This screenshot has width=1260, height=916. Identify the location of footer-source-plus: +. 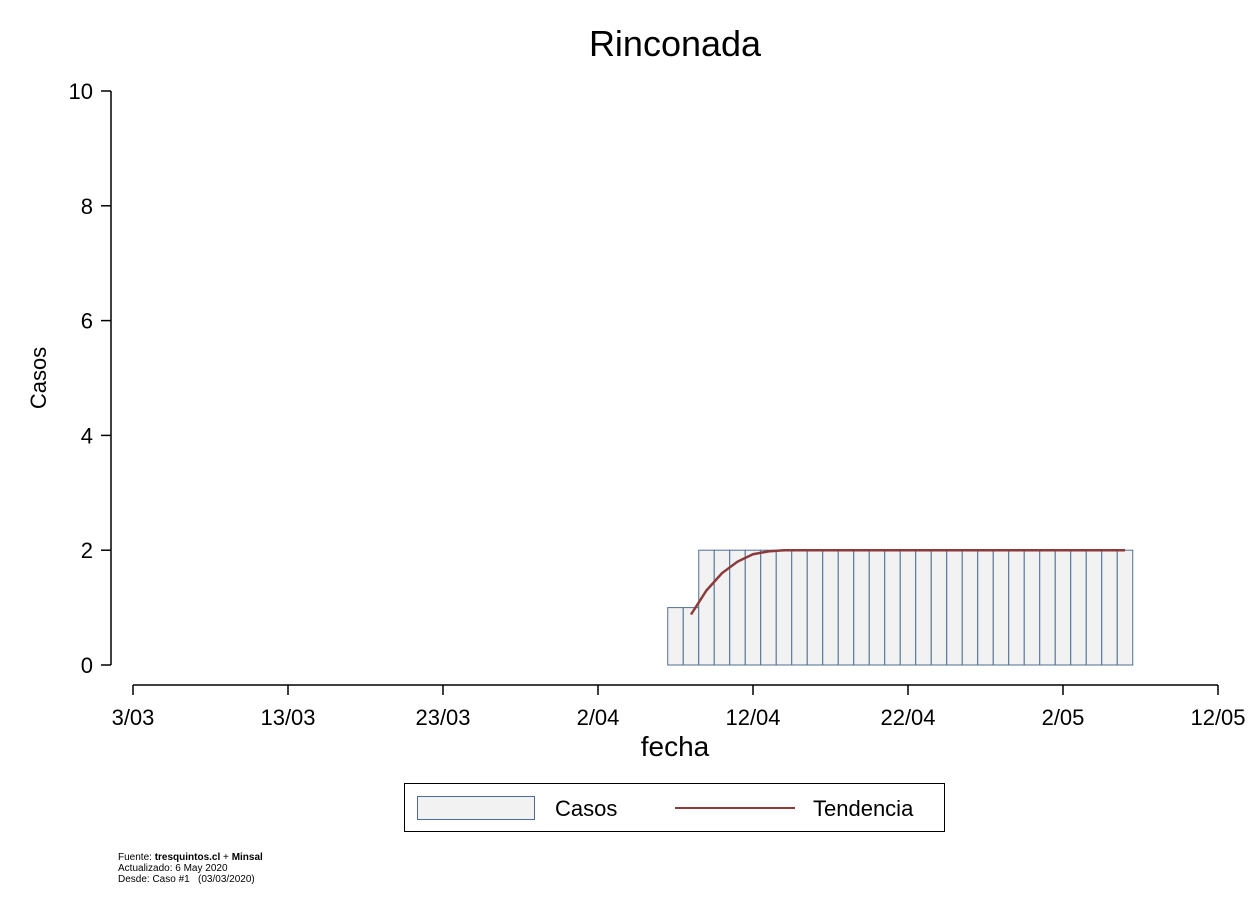
(226, 857).